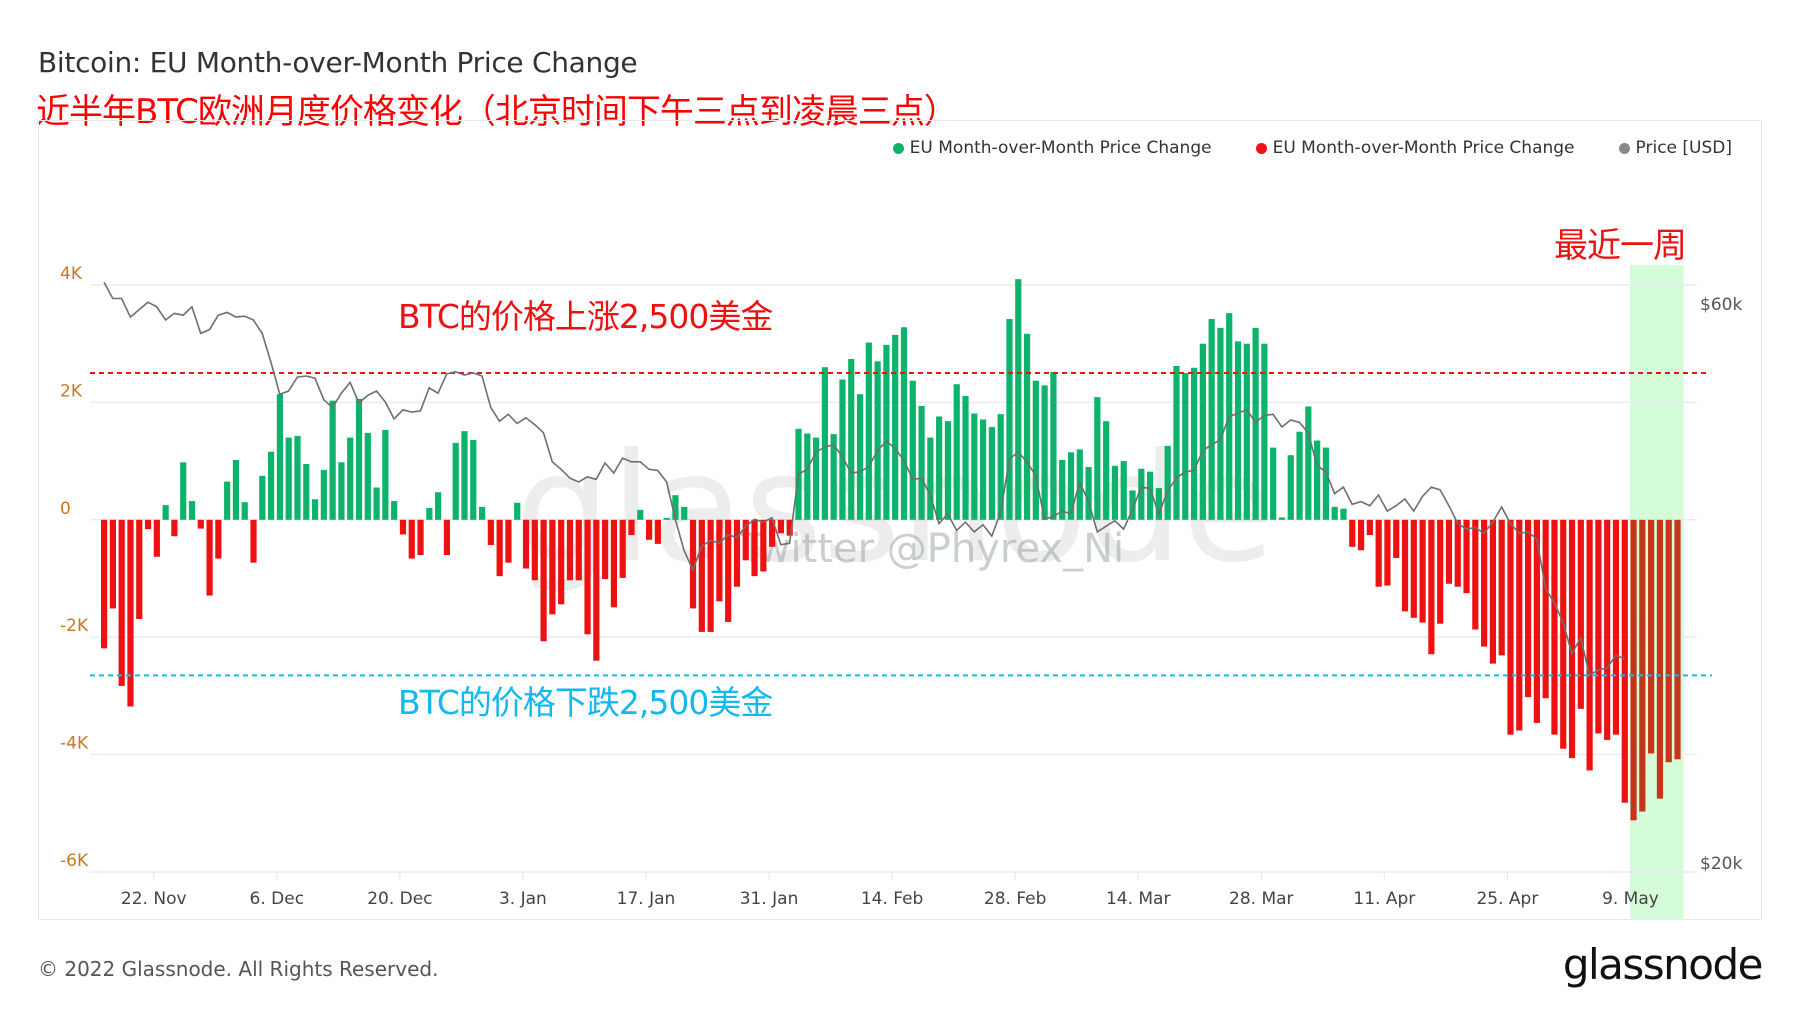  Describe the element at coordinates (523, 899) in the screenshot. I see `x-tick-label: 3. Jan` at that location.